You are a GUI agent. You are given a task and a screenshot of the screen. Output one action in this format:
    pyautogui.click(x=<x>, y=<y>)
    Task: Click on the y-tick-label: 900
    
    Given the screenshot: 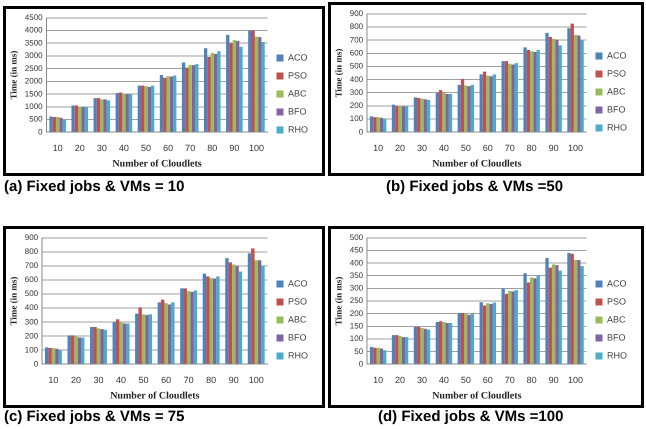 What is the action you would take?
    pyautogui.click(x=31, y=237)
    